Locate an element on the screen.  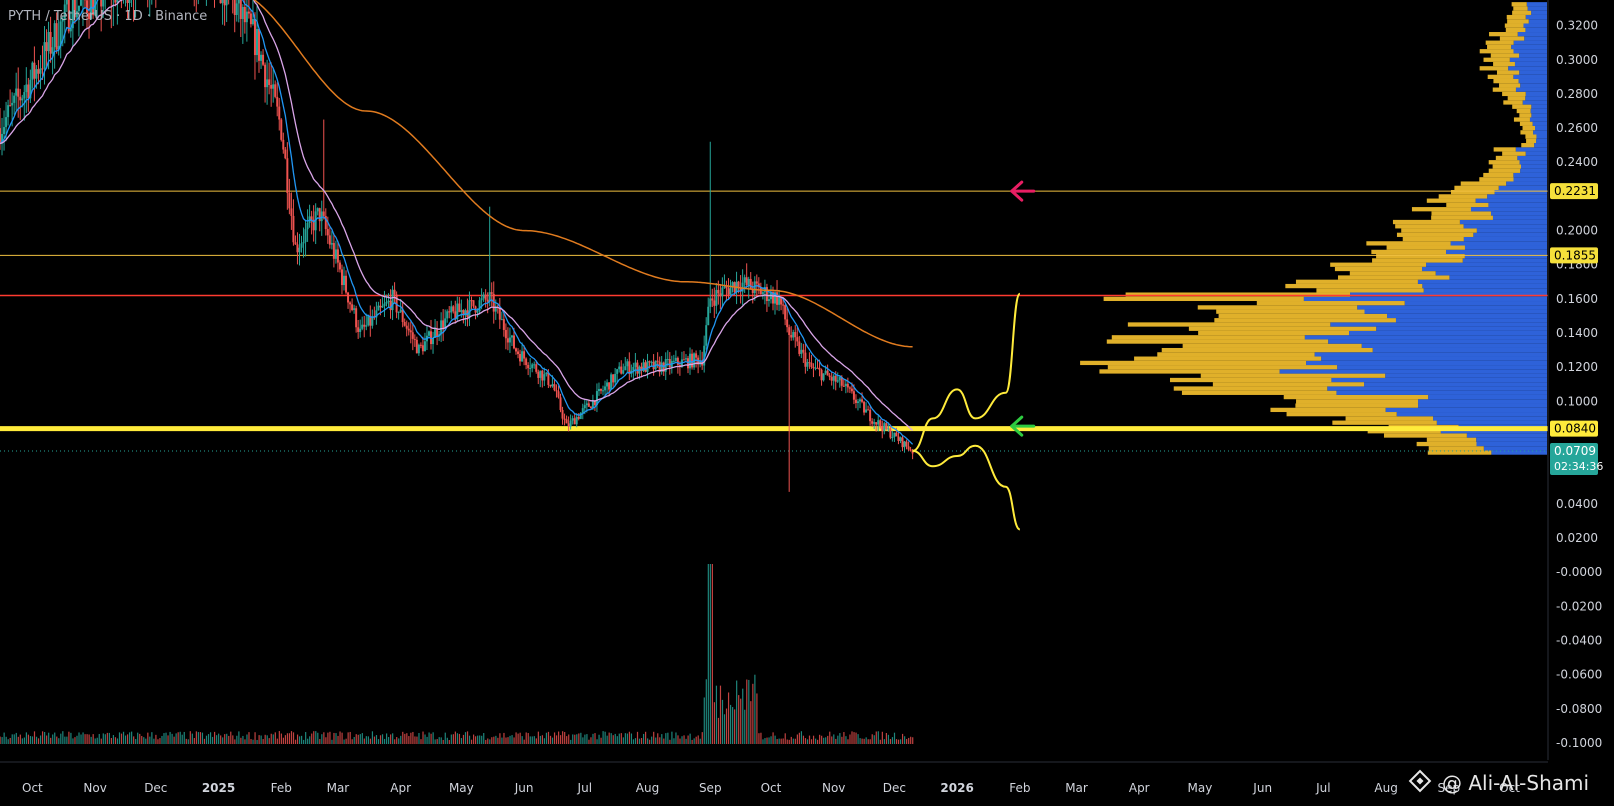
price-badges: 0.2231 0.1855 0.0840 0.0709 02:34:36 is located at coordinates (1576, 329).